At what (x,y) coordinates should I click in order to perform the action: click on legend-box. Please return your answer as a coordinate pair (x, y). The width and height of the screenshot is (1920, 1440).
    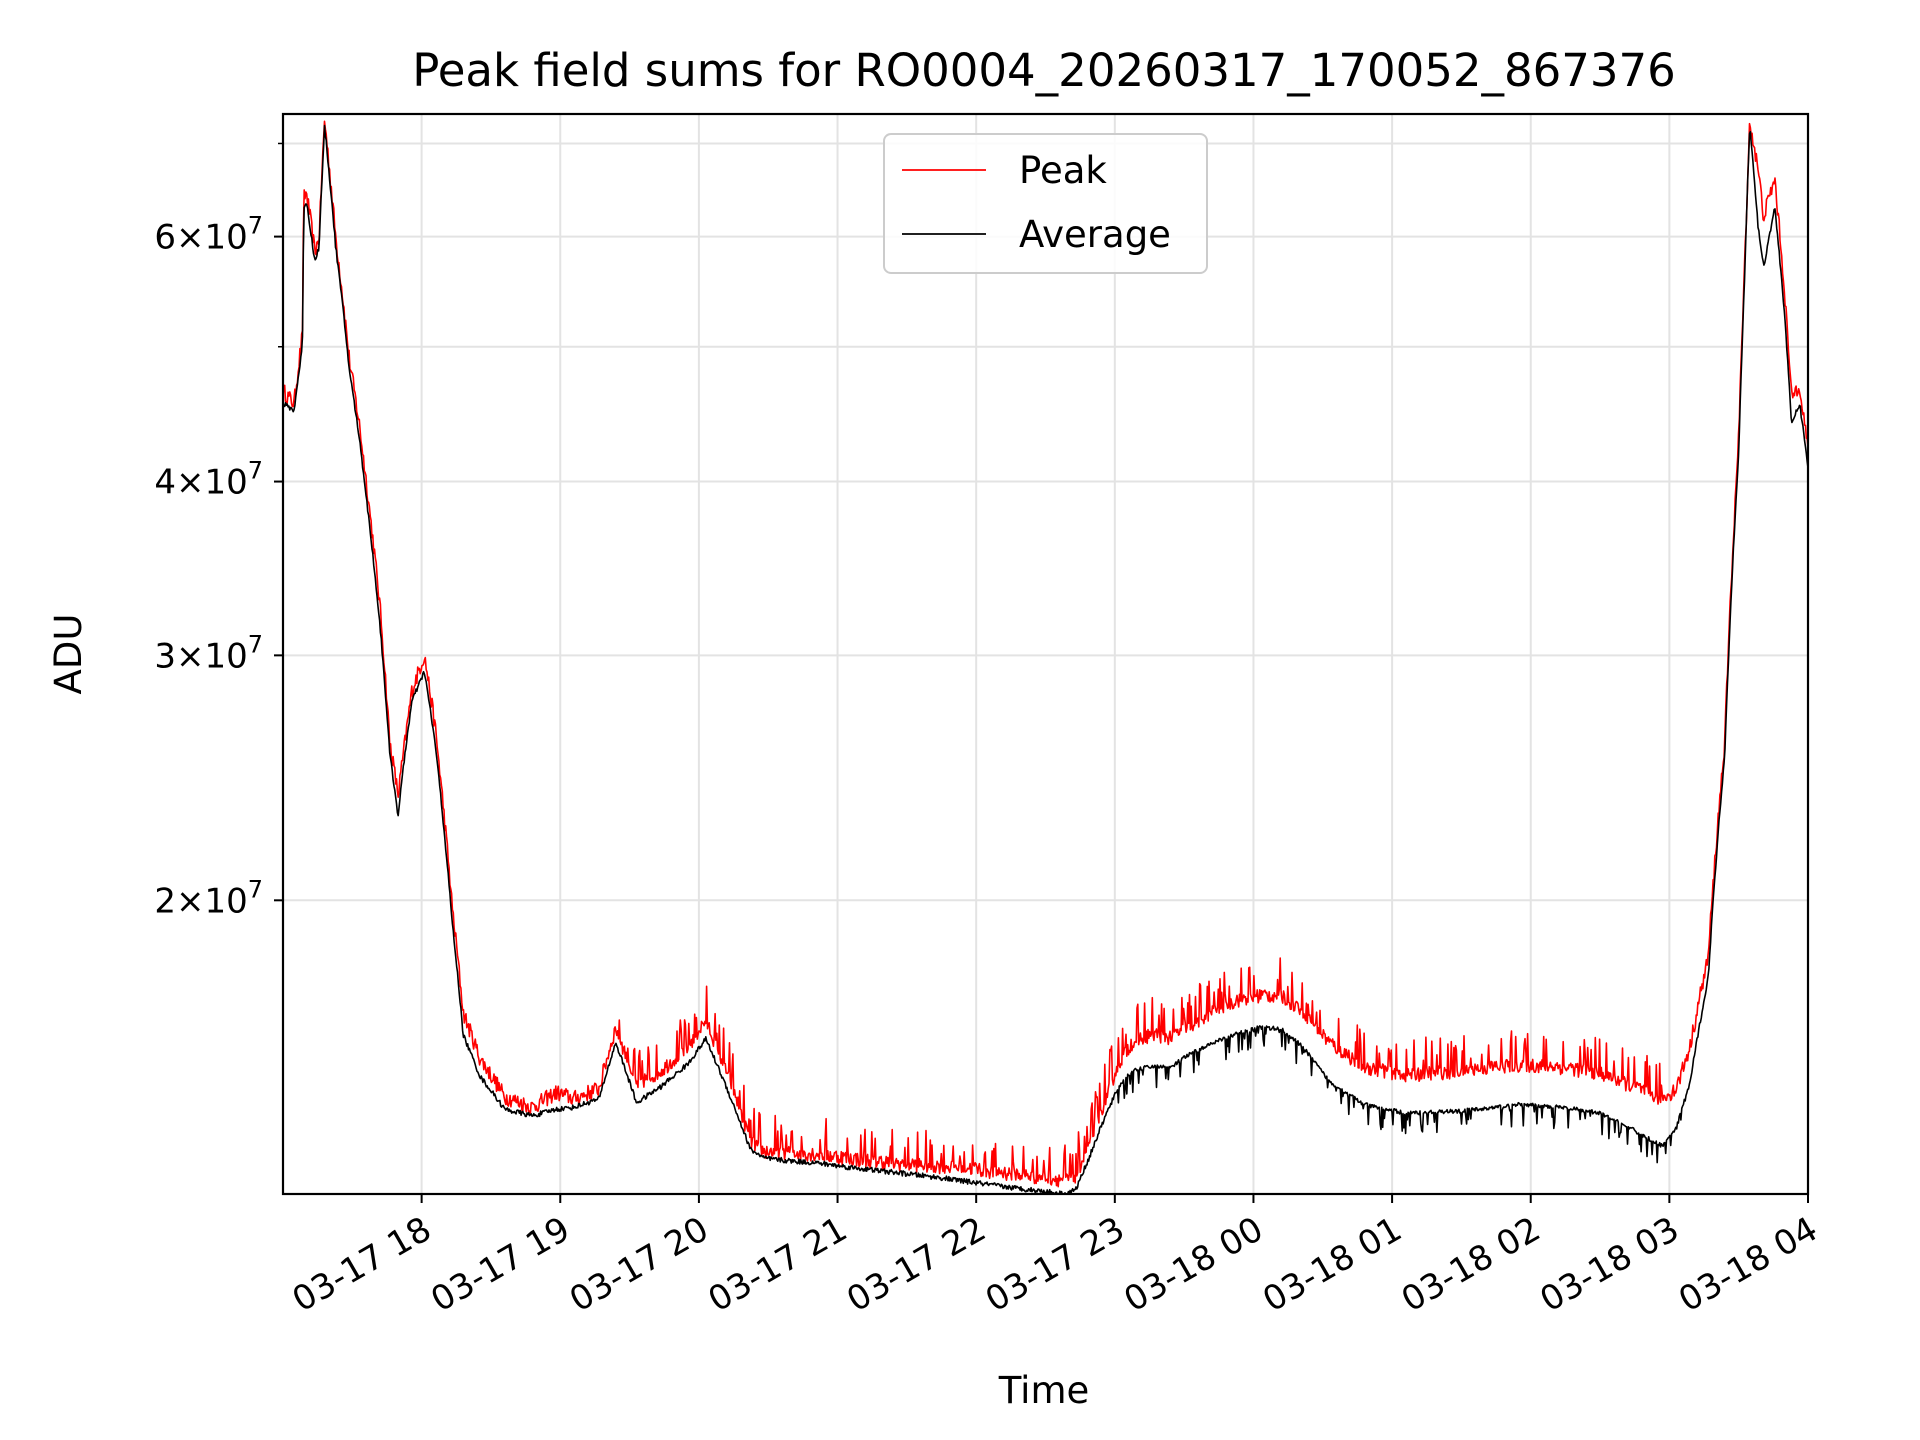
    Looking at the image, I should click on (1045, 203).